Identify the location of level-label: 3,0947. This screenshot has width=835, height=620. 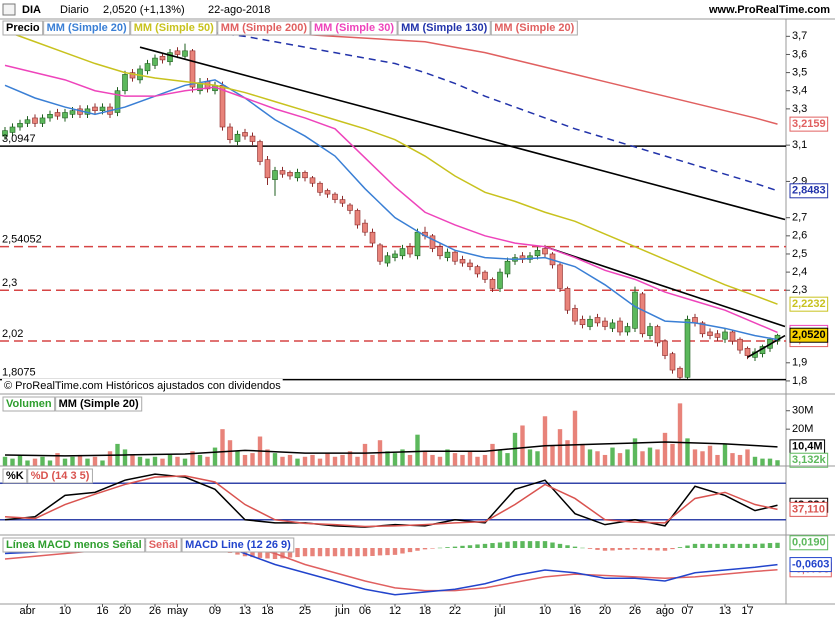
(19, 139).